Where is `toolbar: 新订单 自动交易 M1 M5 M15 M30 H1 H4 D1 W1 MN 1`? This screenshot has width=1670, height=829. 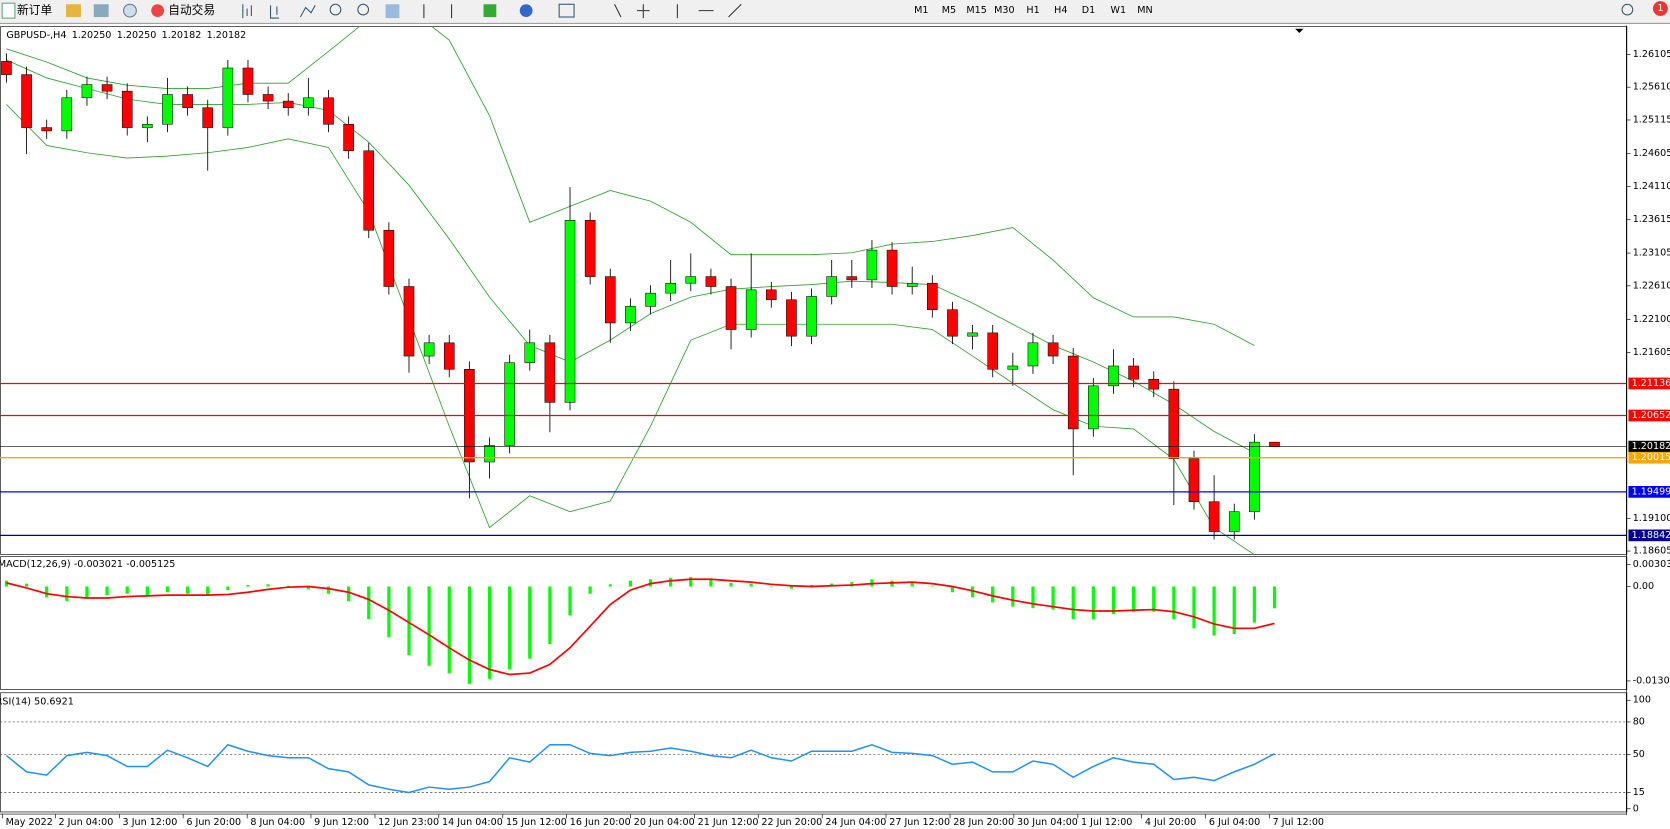
toolbar: 新订单 自动交易 M1 M5 M15 M30 H1 H4 D1 W1 MN 1 is located at coordinates (835, 12).